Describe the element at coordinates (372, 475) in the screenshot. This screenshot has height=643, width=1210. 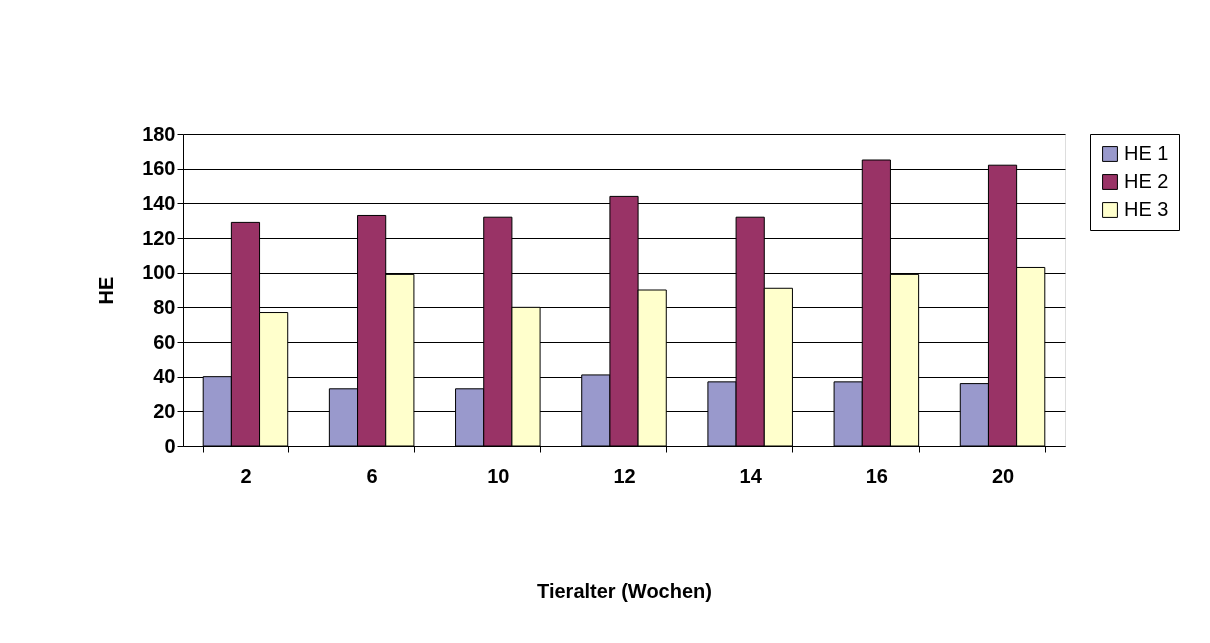
I see `x-tick-label: 6` at that location.